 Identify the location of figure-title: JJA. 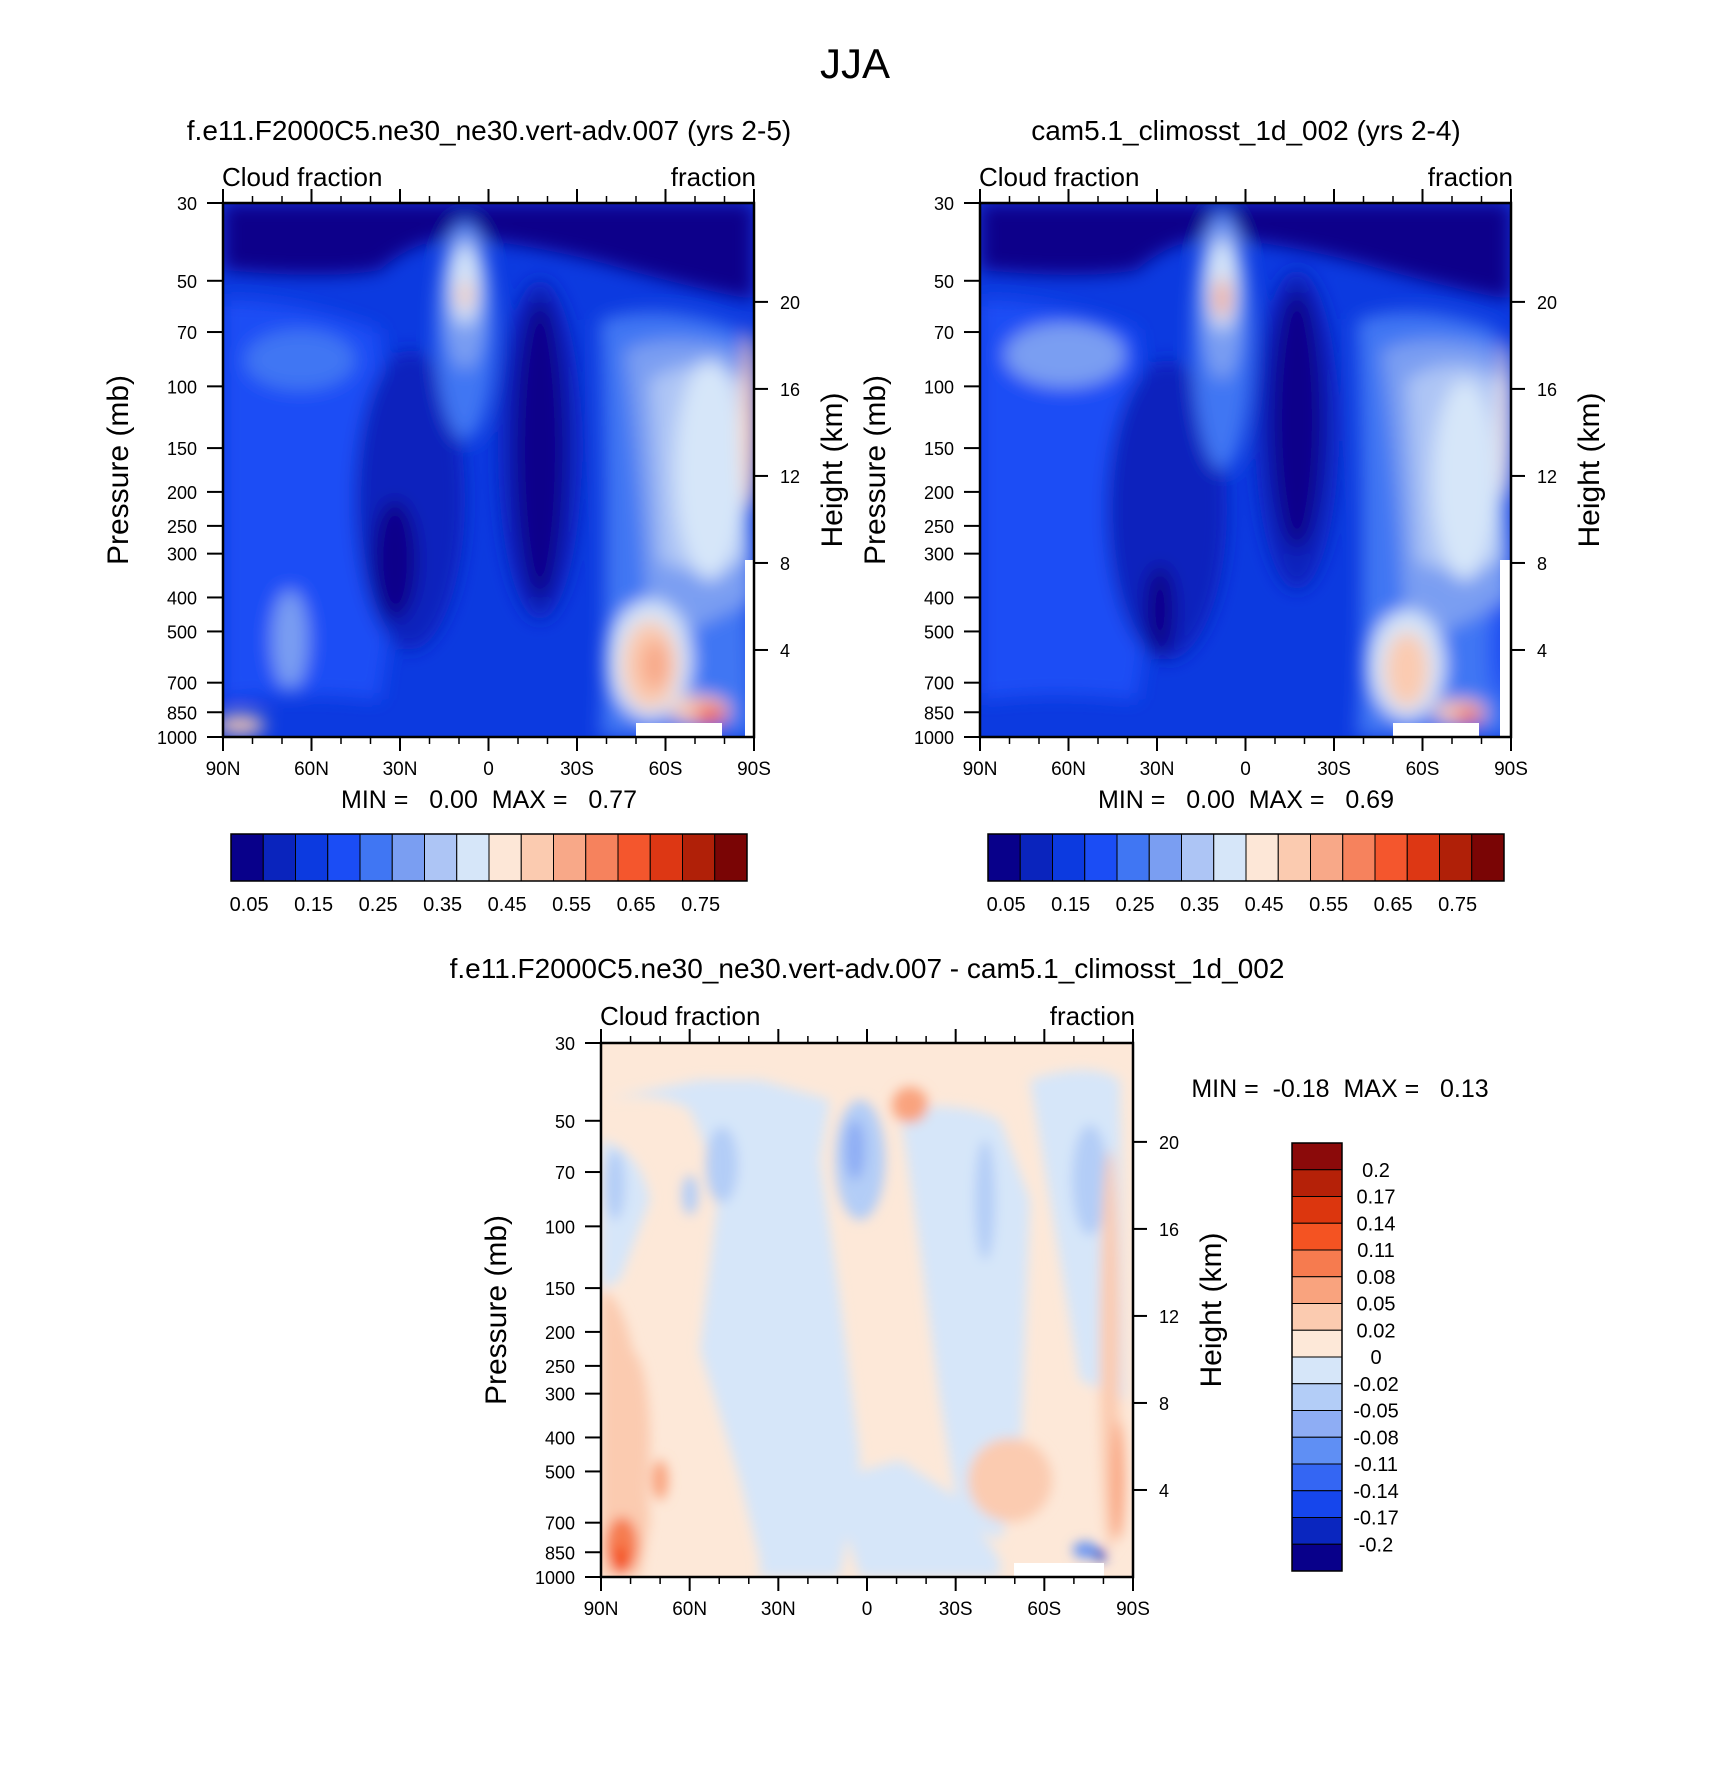
(855, 63).